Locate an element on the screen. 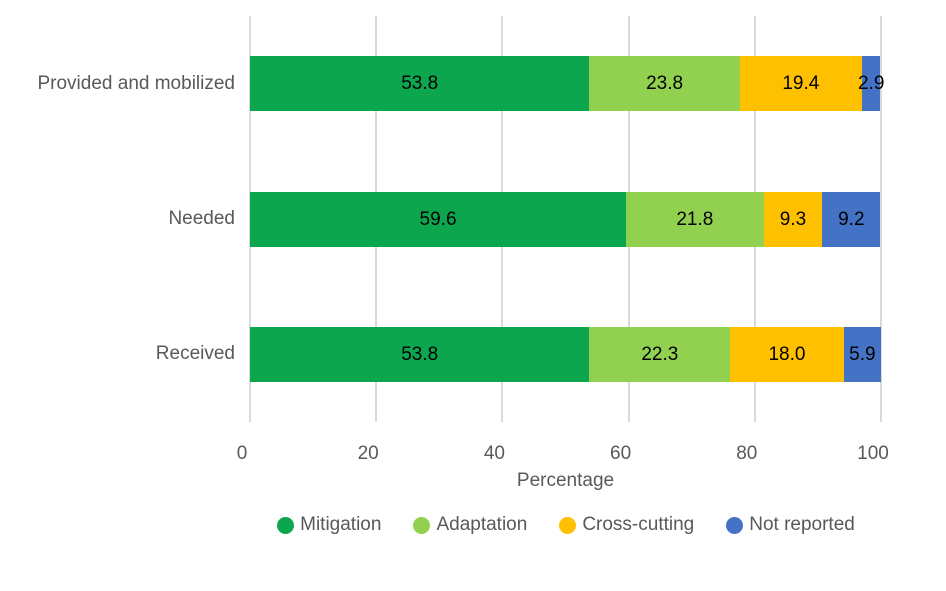 This screenshot has height=591, width=946. legend-label: Adaptation is located at coordinates (482, 524).